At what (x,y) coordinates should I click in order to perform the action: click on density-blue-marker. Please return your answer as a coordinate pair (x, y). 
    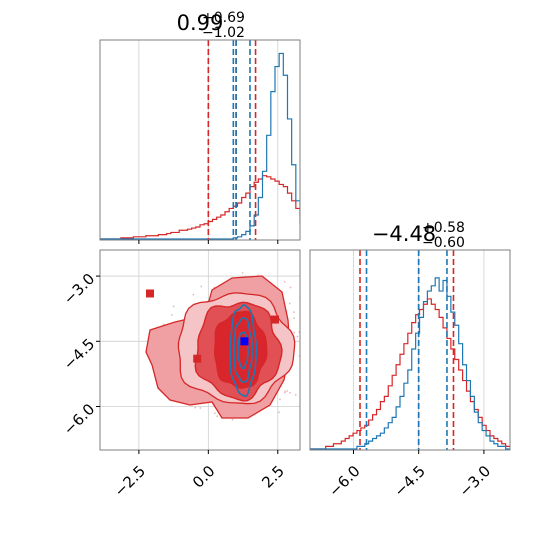
    Looking at the image, I should click on (244, 341).